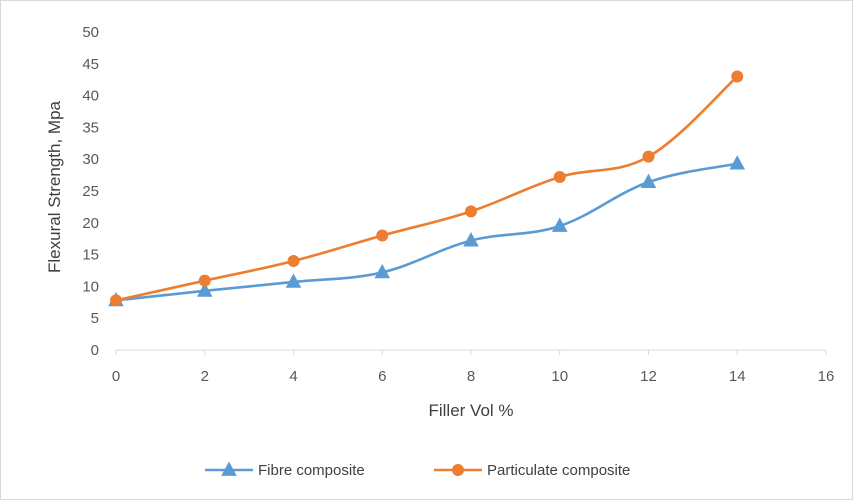 The image size is (853, 500). I want to click on y-tick-label: 35, so click(90, 127).